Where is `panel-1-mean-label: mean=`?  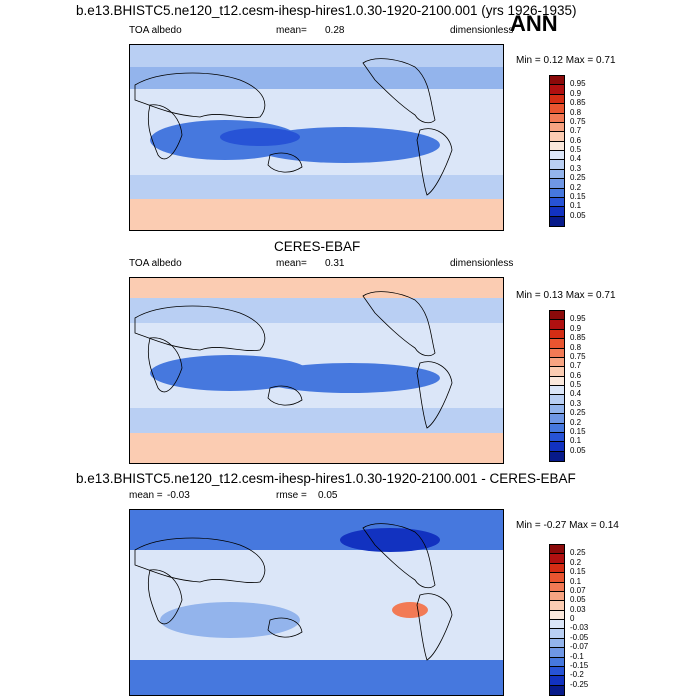
panel-1-mean-label: mean= is located at coordinates (291, 30).